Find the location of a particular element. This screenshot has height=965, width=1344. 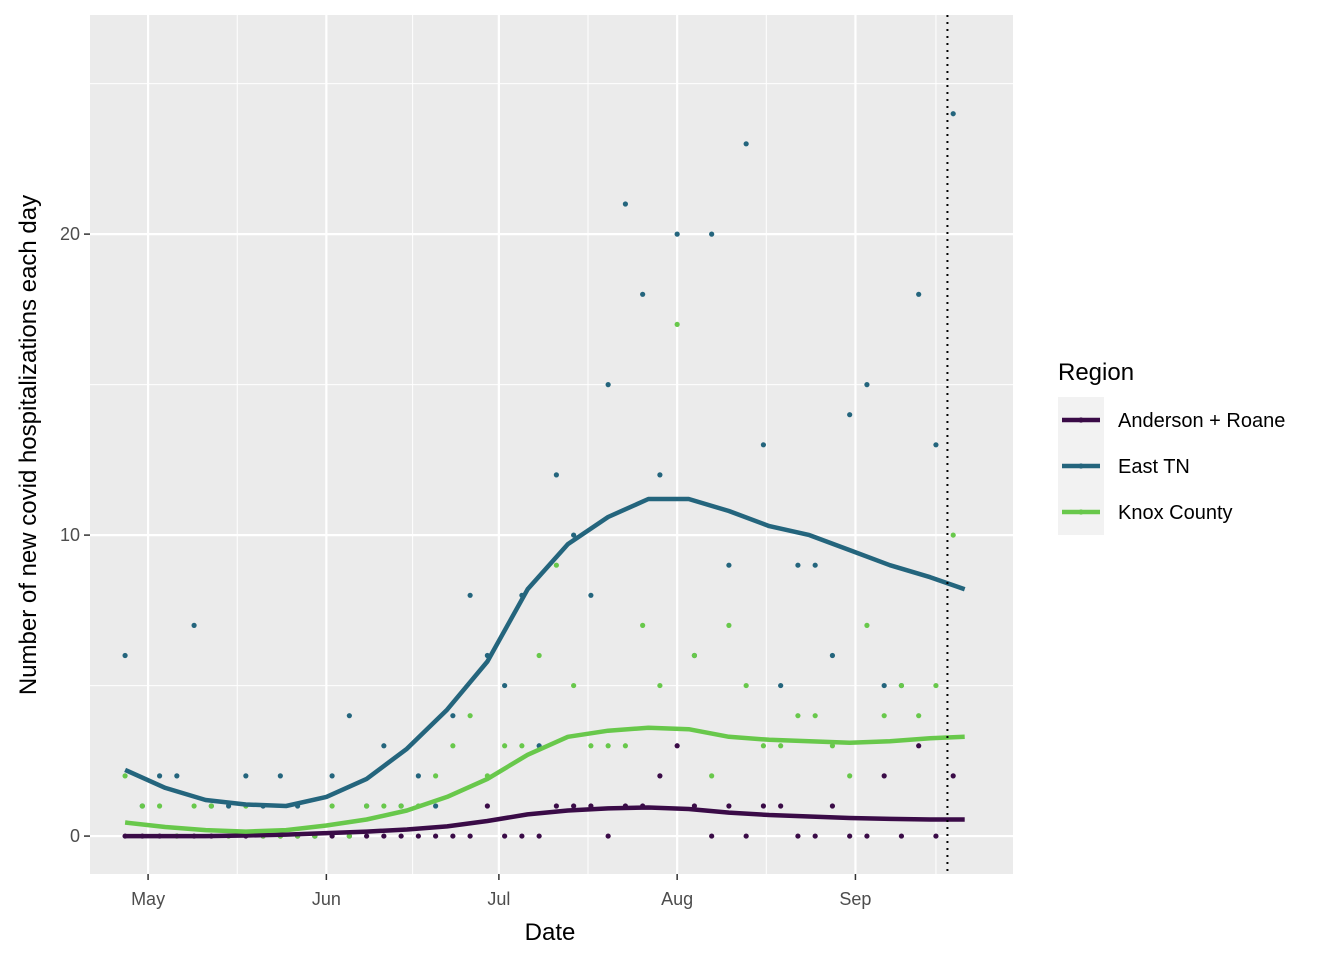

x-tick-label: May is located at coordinates (148, 899).